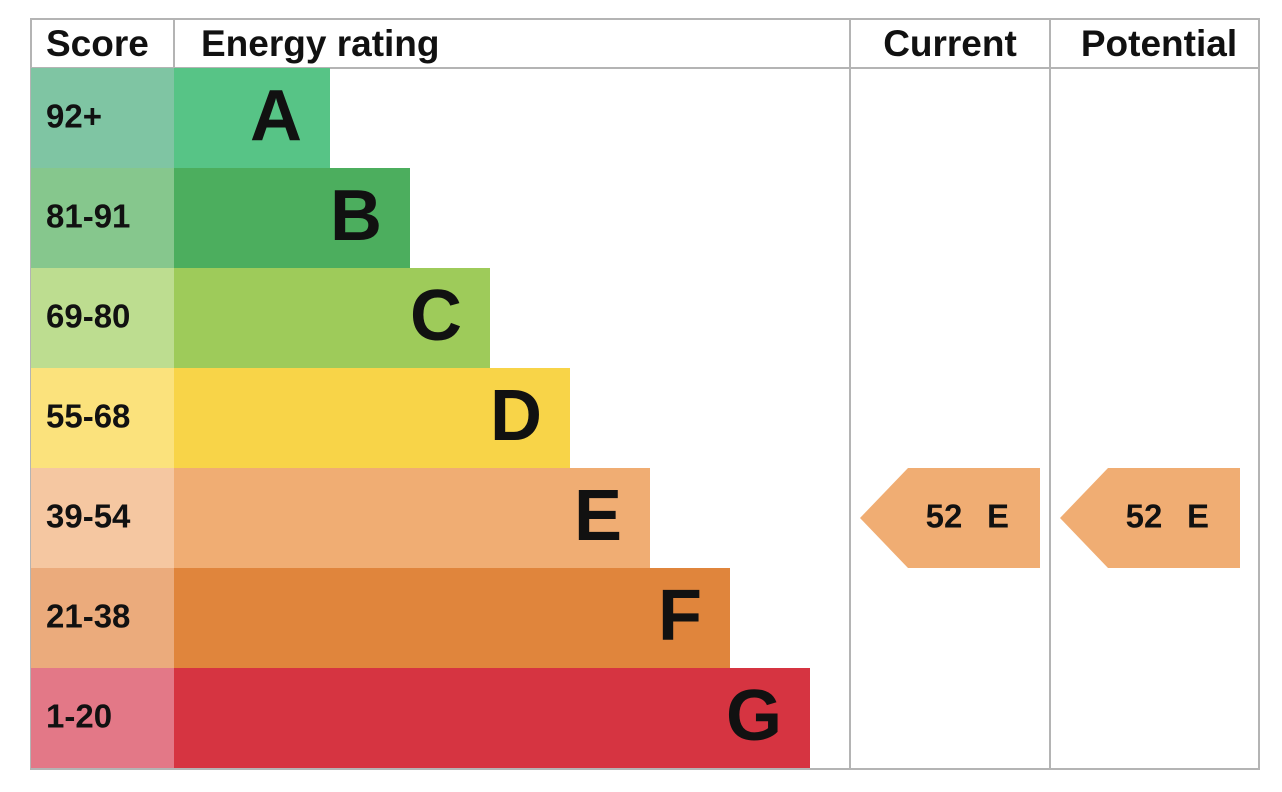  Describe the element at coordinates (356, 216) in the screenshot. I see `rating-letter: B` at that location.